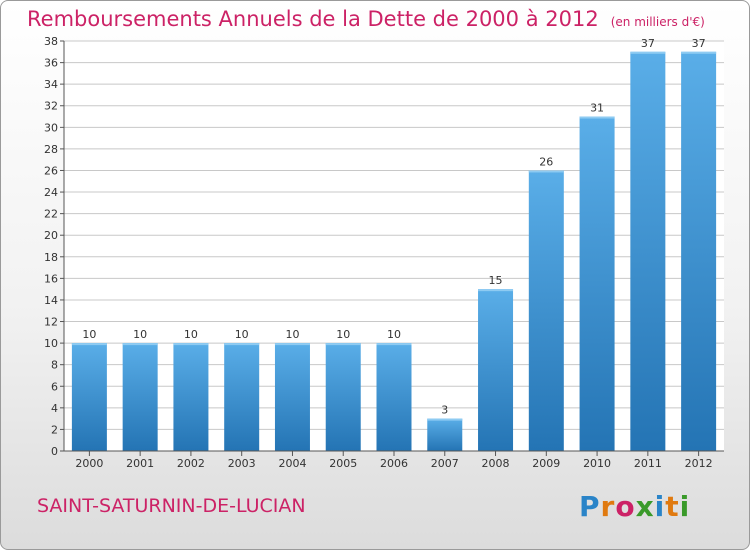 This screenshot has height=550, width=750. I want to click on y-tick-label: 16, so click(51, 278).